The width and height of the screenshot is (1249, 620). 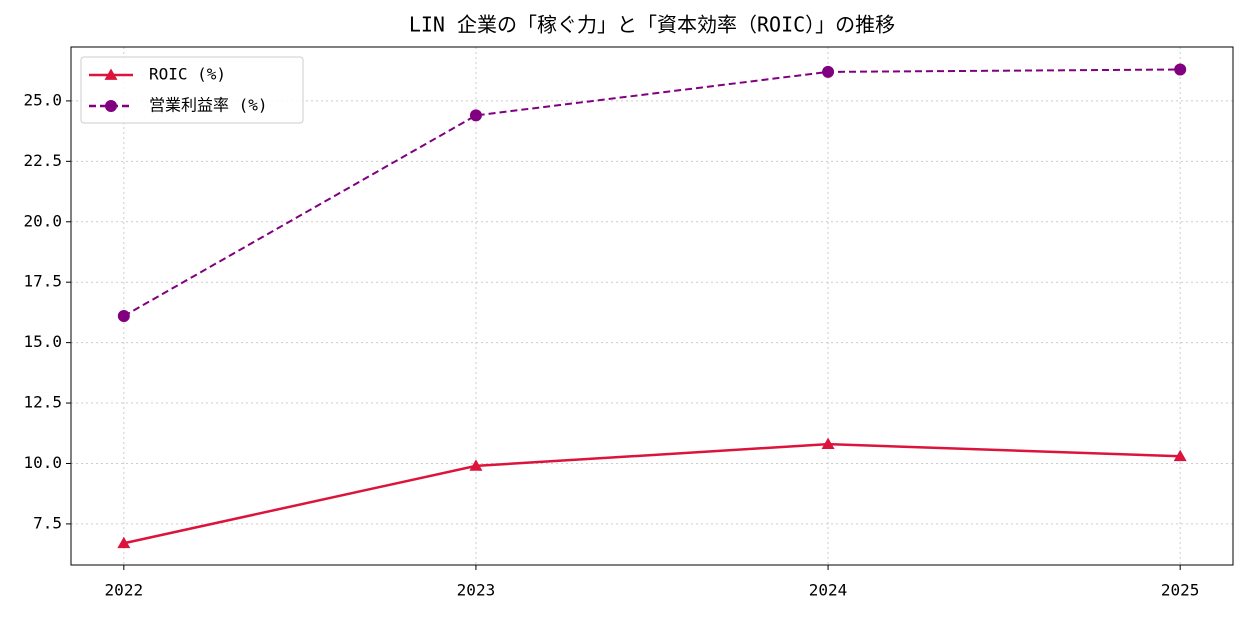 I want to click on chart-title: LIN 企業の「稼ぐ力」と「資本効率（ROIC）」の推移, so click(x=652, y=25).